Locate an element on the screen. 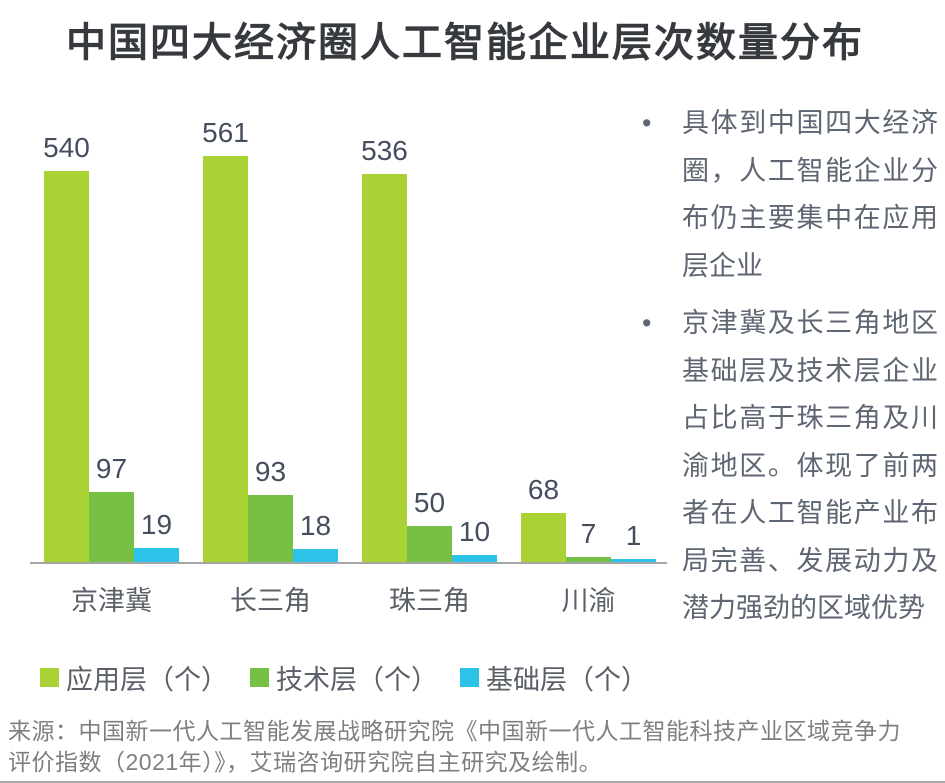 This screenshot has height=783, width=945. x-axis-label: 长三角 is located at coordinates (270, 601).